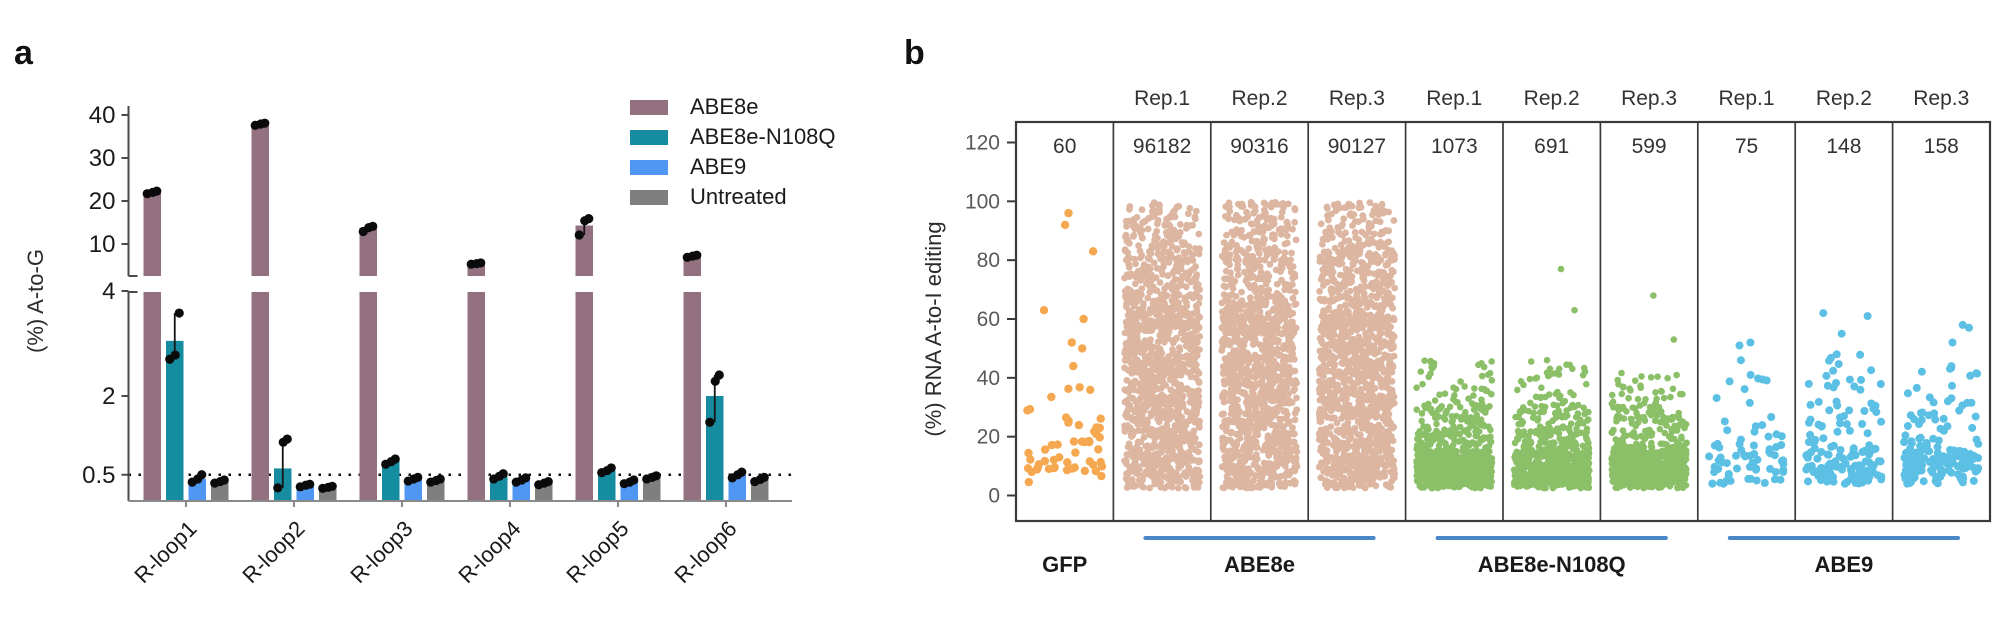 The image size is (2000, 619). What do you see at coordinates (108, 396) in the screenshot?
I see `chart-text: 2` at bounding box center [108, 396].